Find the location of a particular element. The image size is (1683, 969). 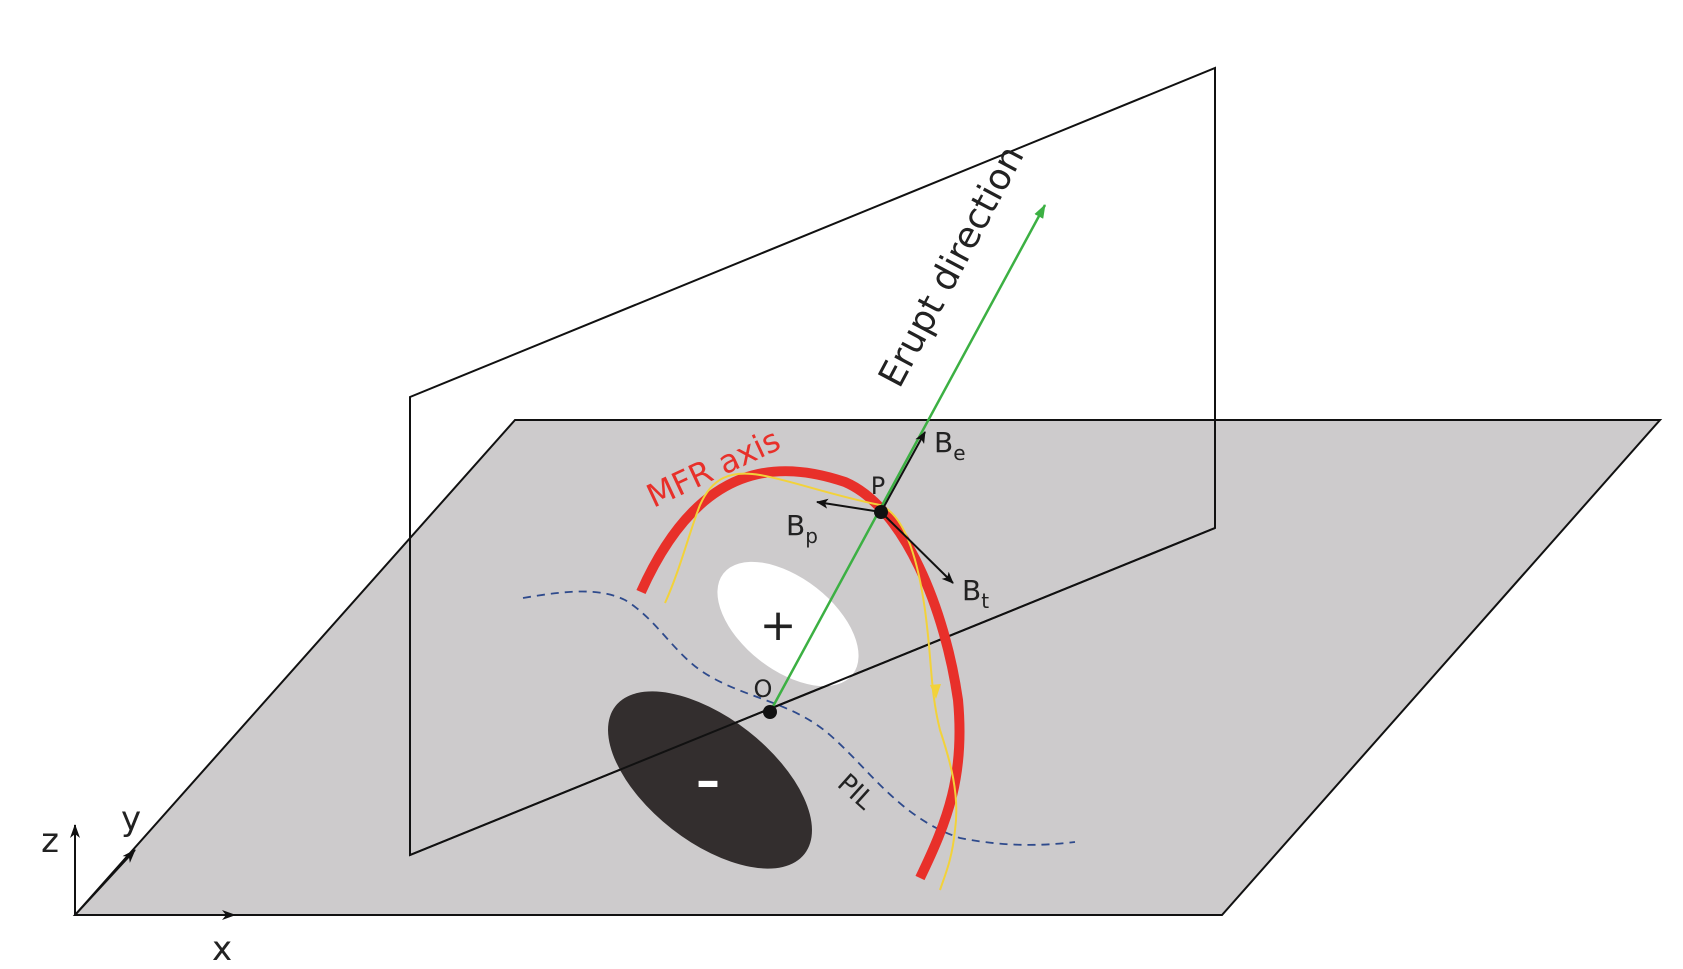

be-vector is located at coordinates (903, 472).